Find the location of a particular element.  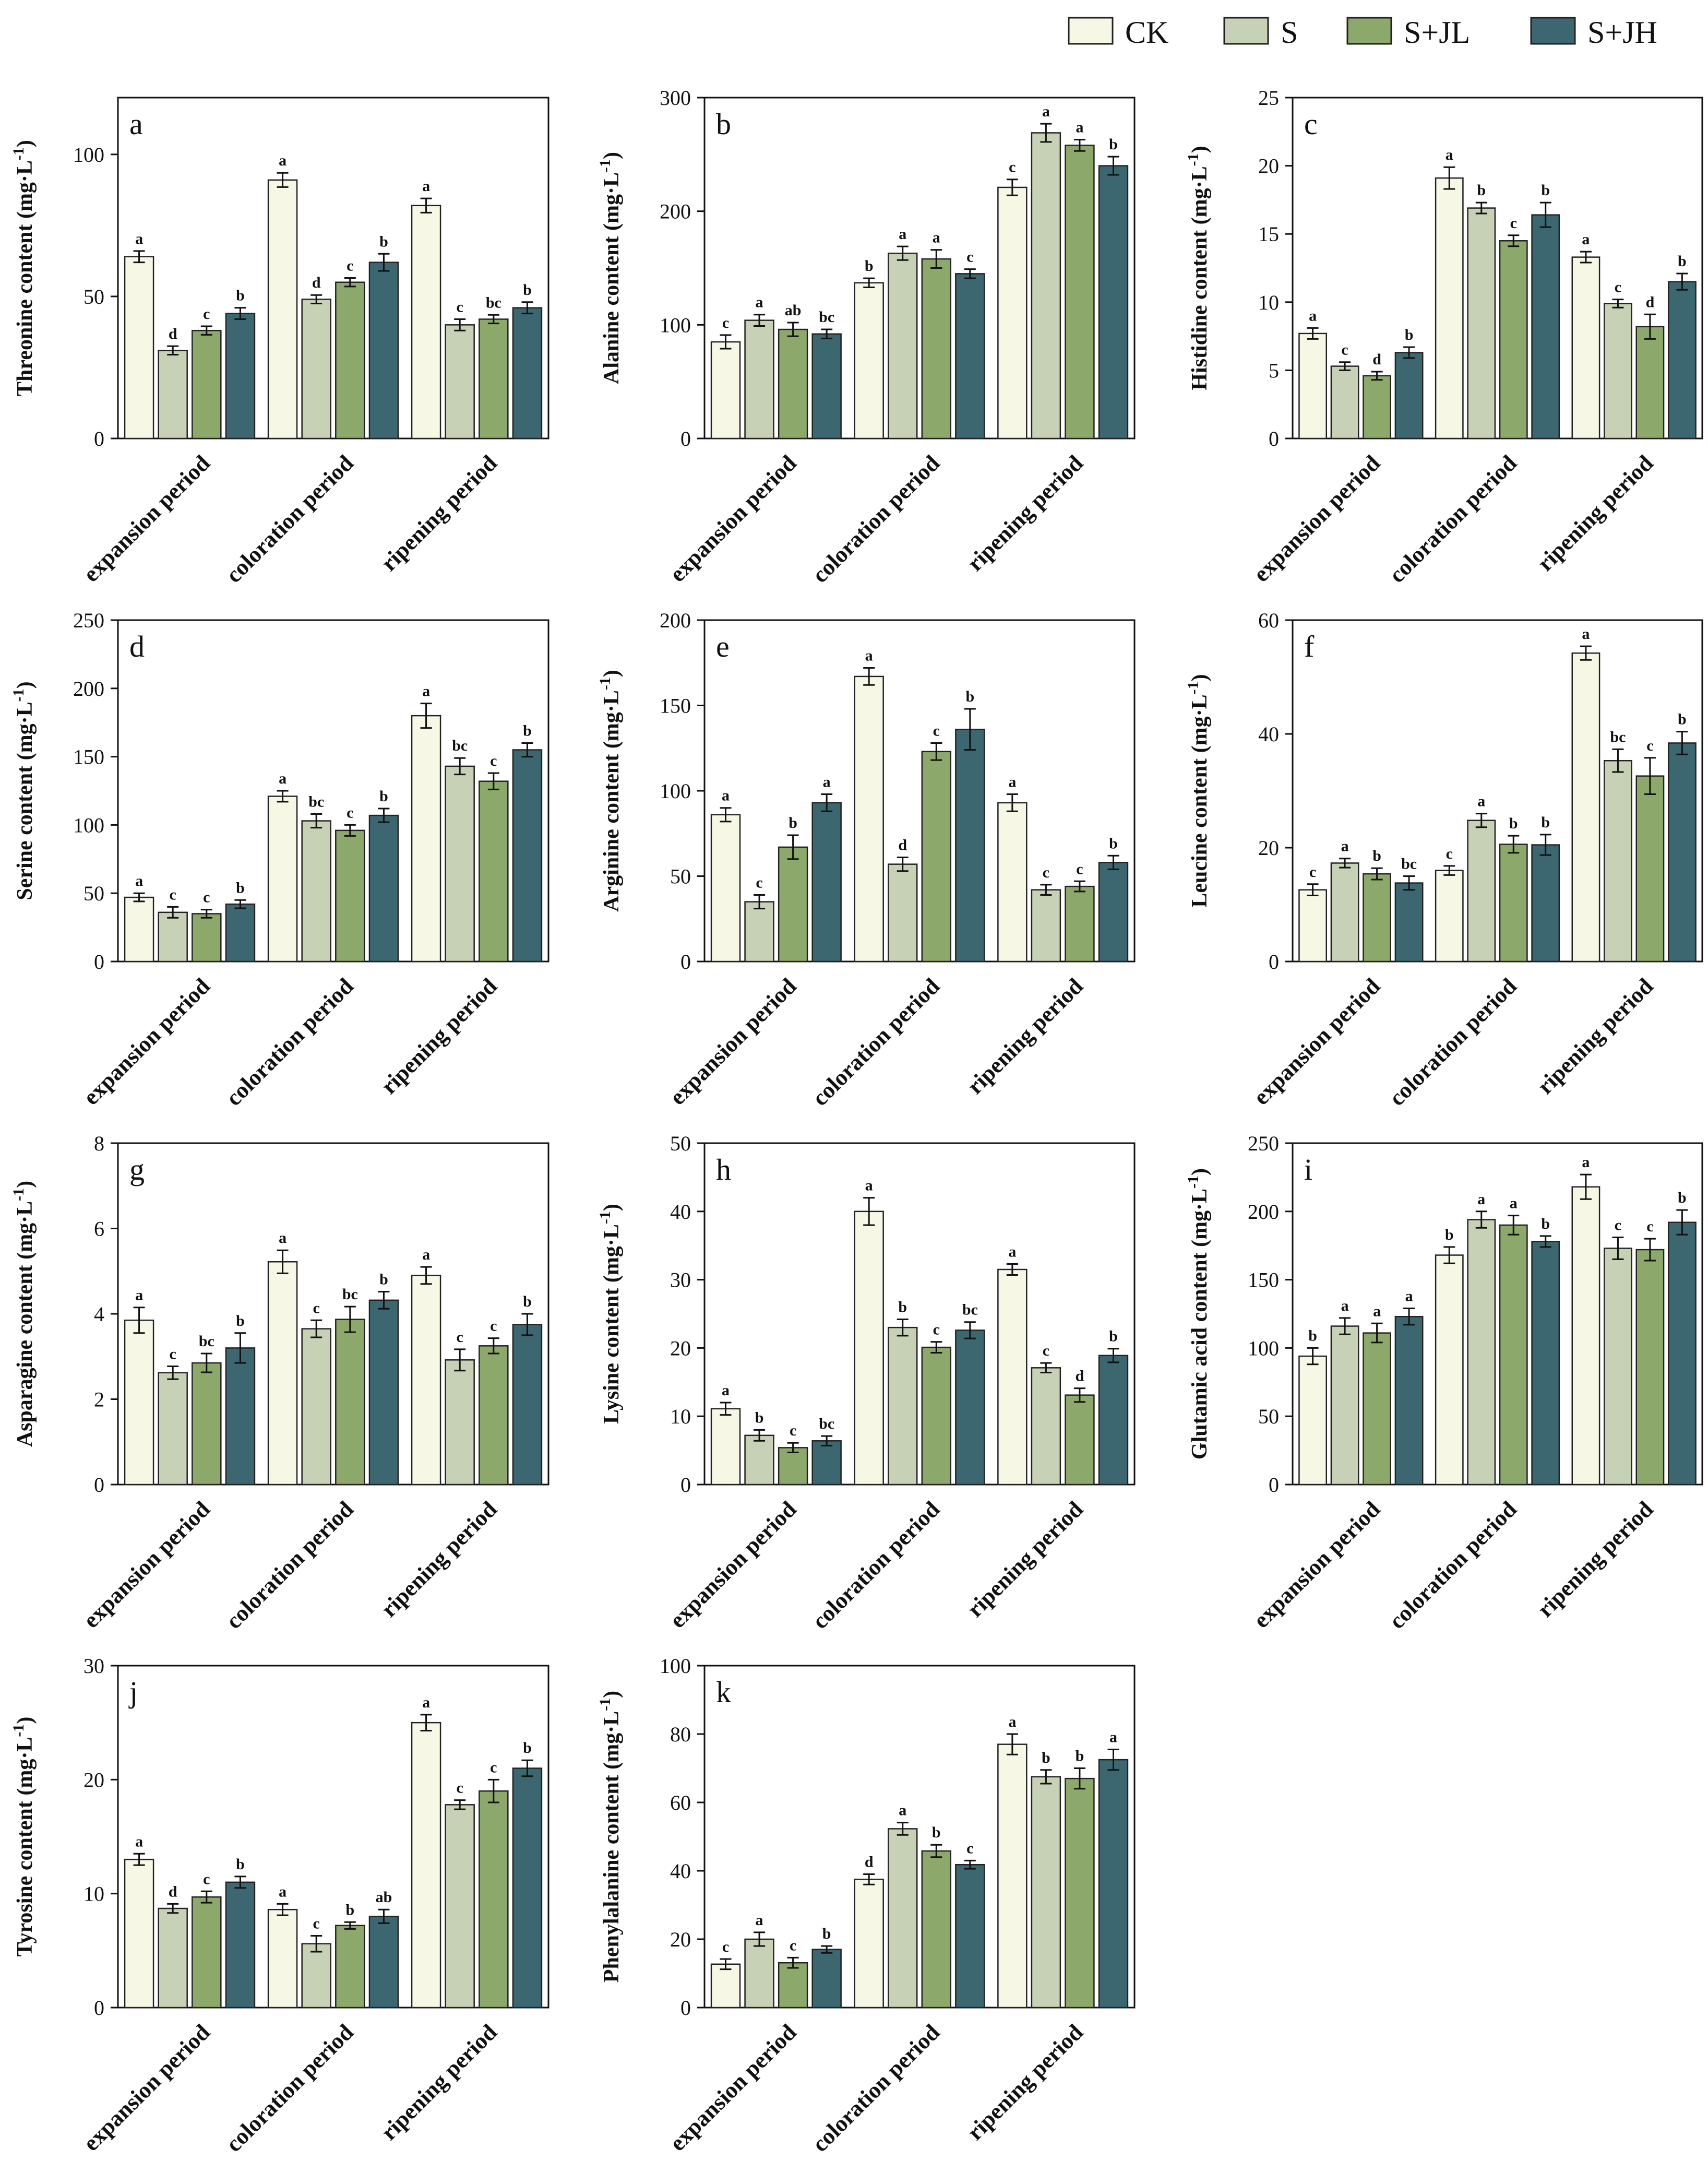

y-axis-title: Phenylalanine content (mg·L-1) is located at coordinates (610, 1837).